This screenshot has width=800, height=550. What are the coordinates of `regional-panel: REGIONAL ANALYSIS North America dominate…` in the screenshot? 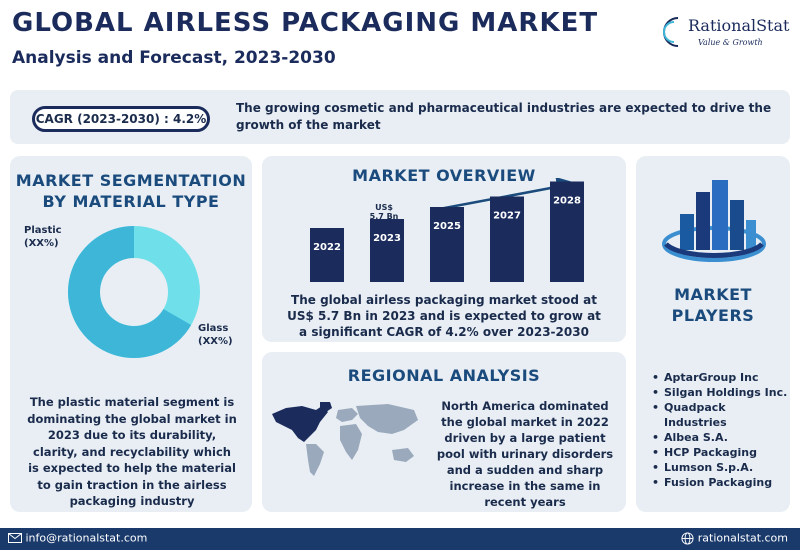 It's located at (444, 432).